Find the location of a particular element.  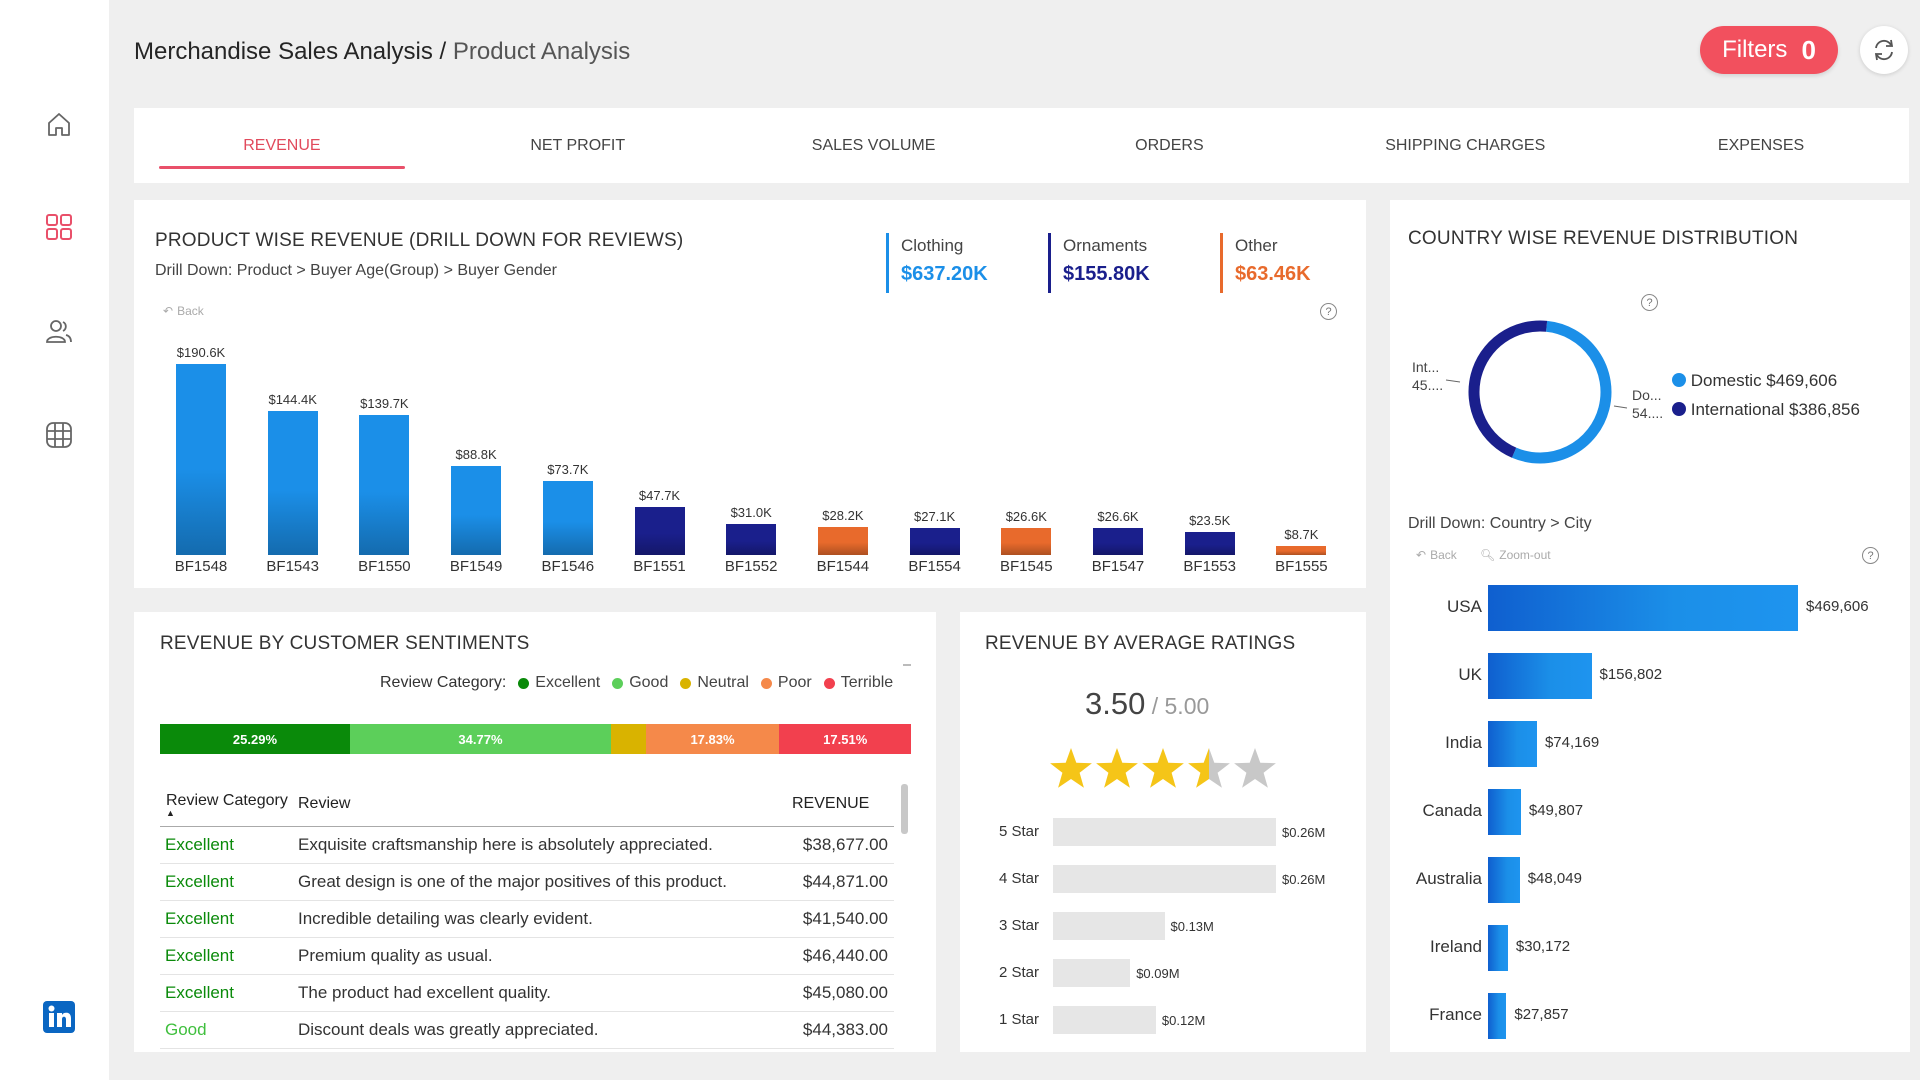

table-scrollbar is located at coordinates (904, 809).